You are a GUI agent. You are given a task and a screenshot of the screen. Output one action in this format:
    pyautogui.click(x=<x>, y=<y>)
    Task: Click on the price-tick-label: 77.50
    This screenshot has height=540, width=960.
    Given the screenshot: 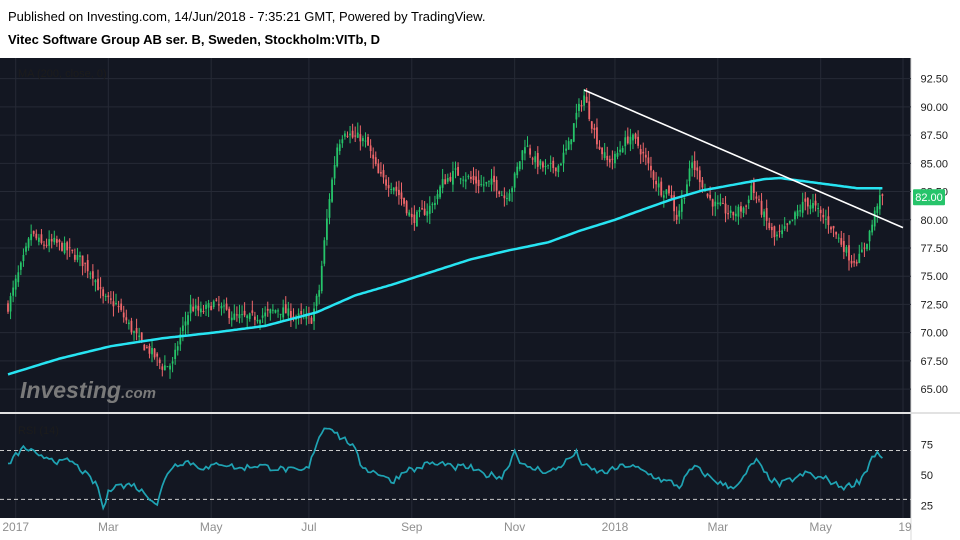 What is the action you would take?
    pyautogui.click(x=934, y=249)
    